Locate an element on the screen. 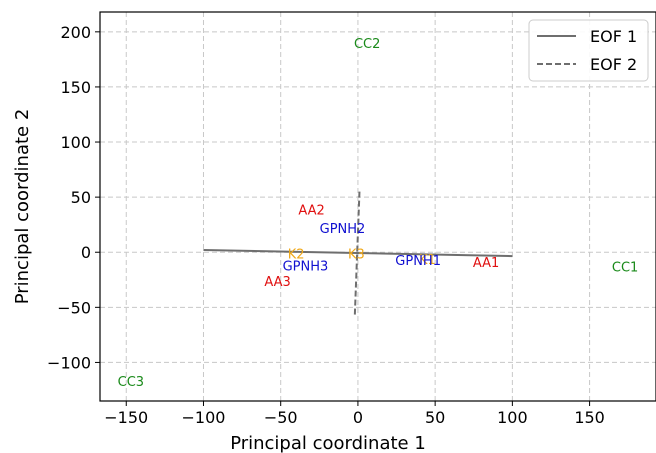  y-axis-label: Principal coordinate 2 is located at coordinates (22, 207).